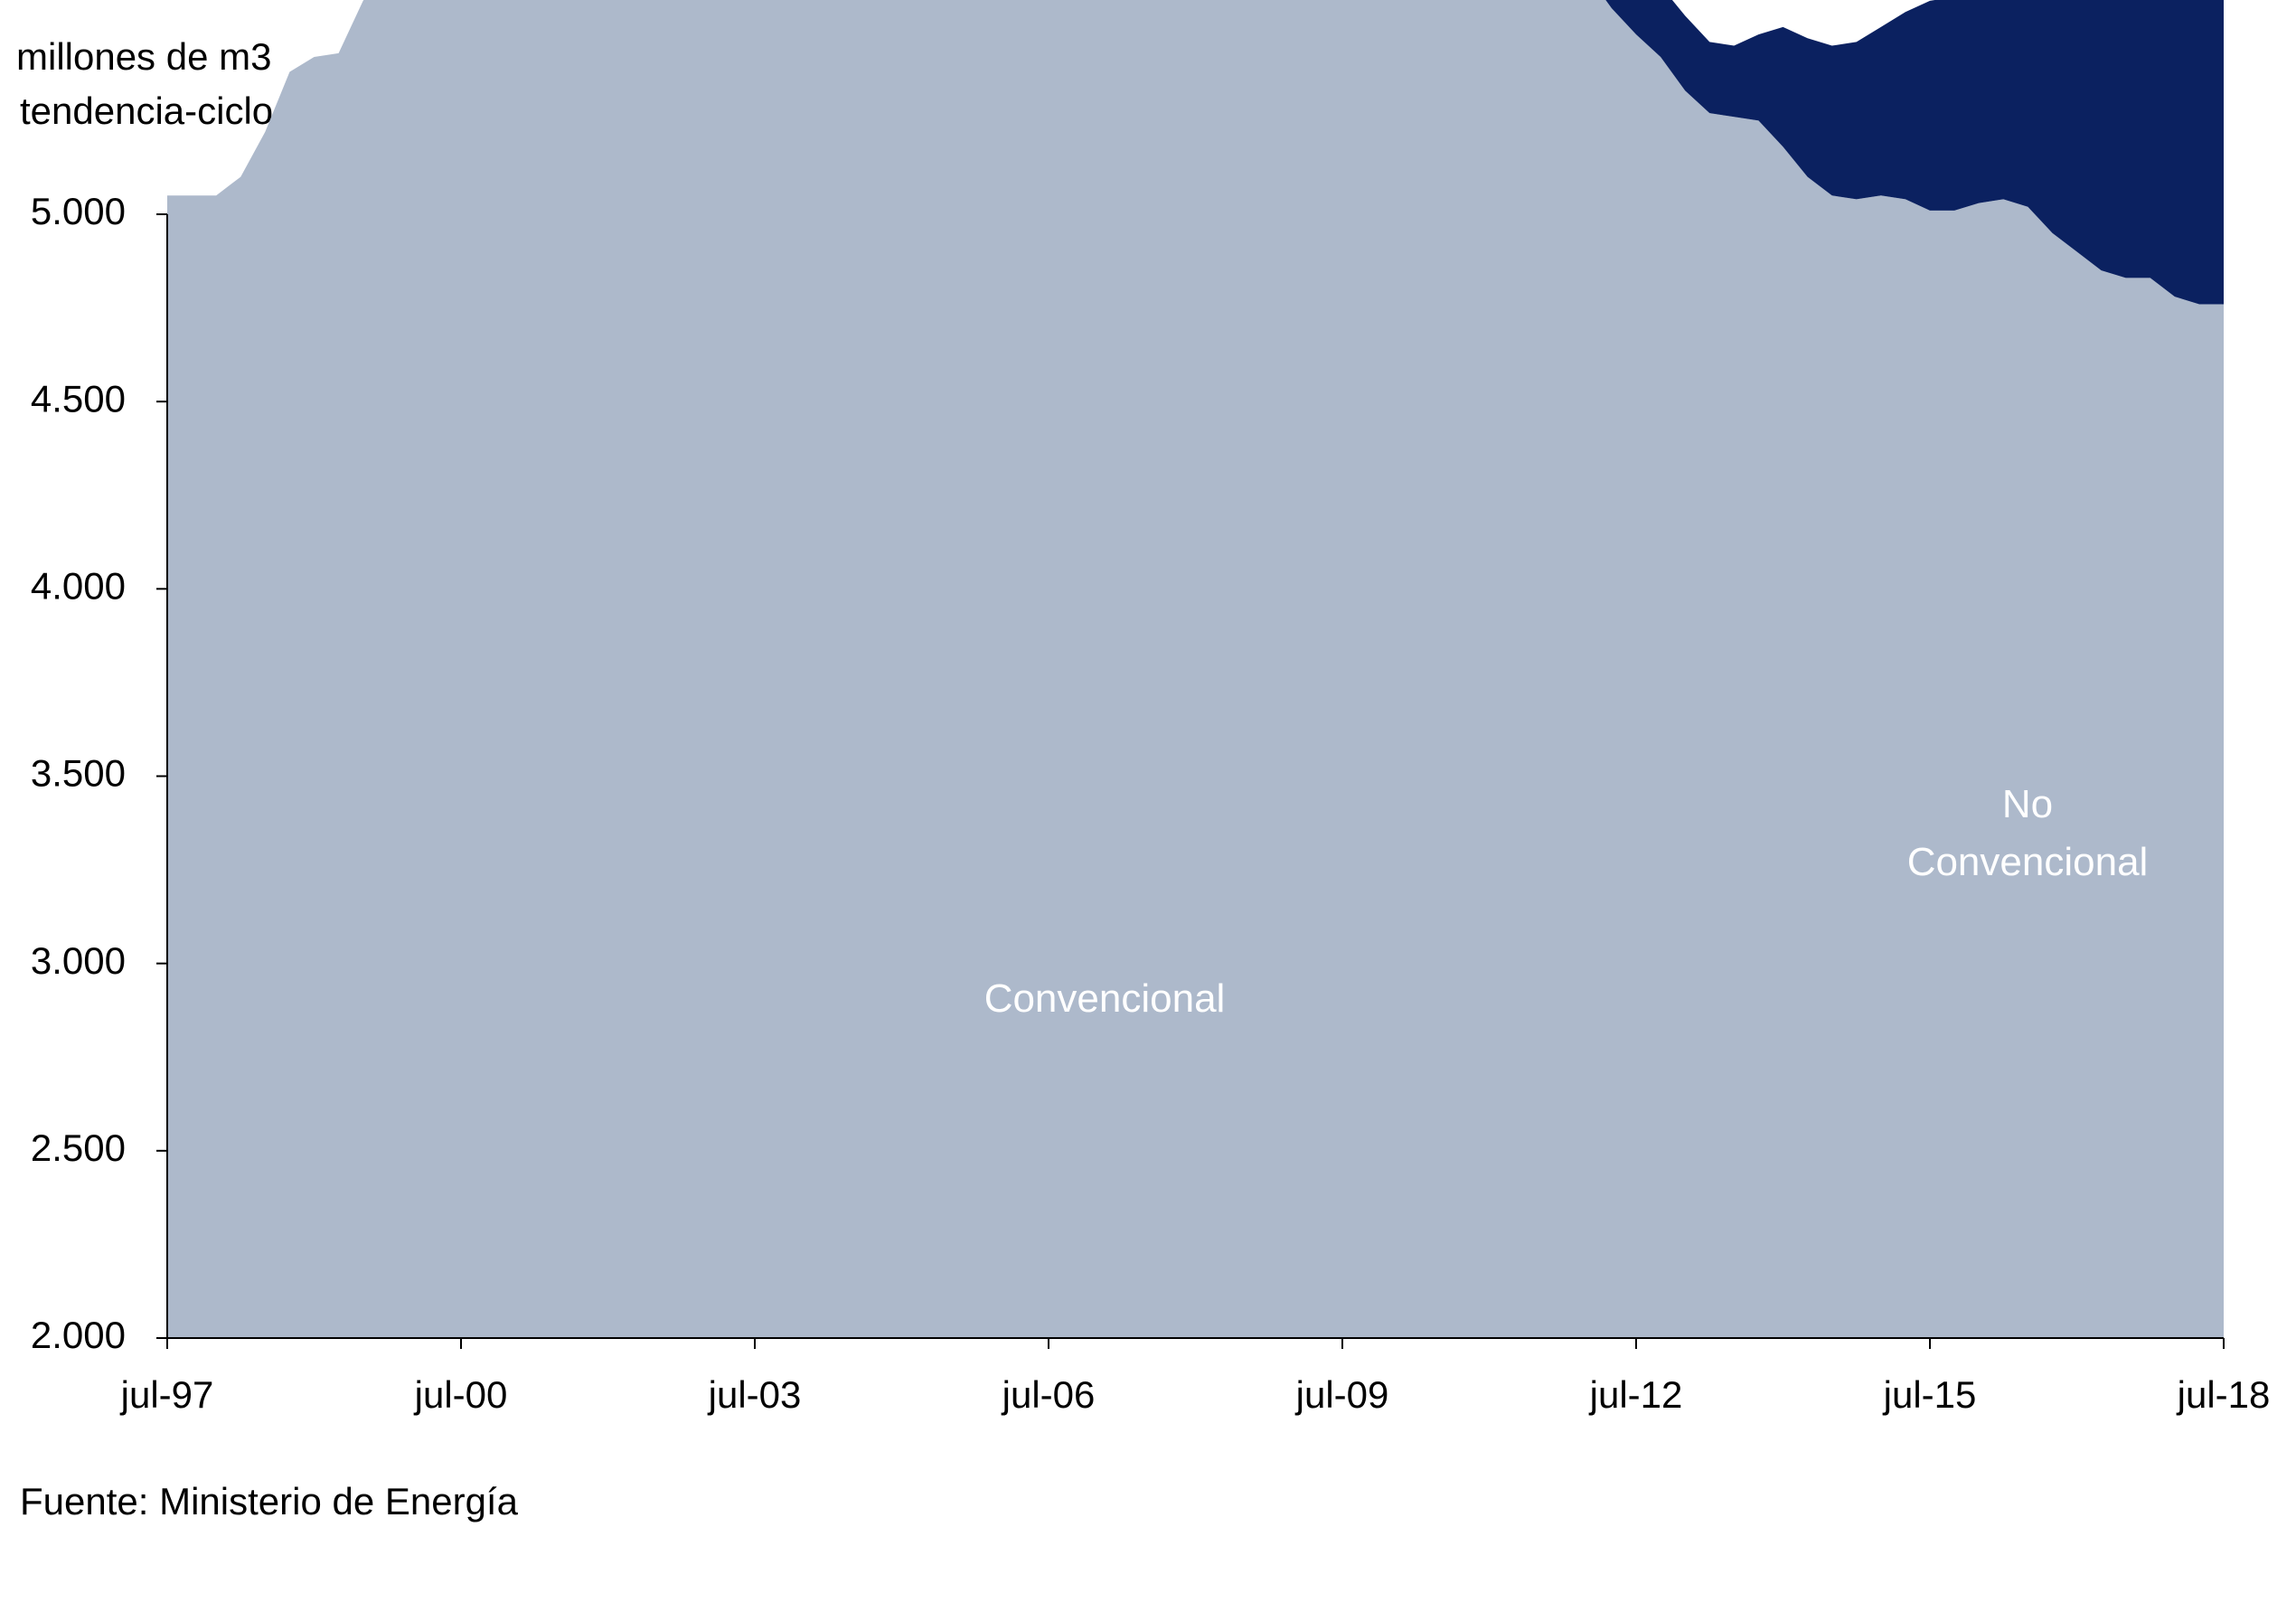 This screenshot has width=2296, height=1612. What do you see at coordinates (1104, 998) in the screenshot?
I see `series-label: Convencional` at bounding box center [1104, 998].